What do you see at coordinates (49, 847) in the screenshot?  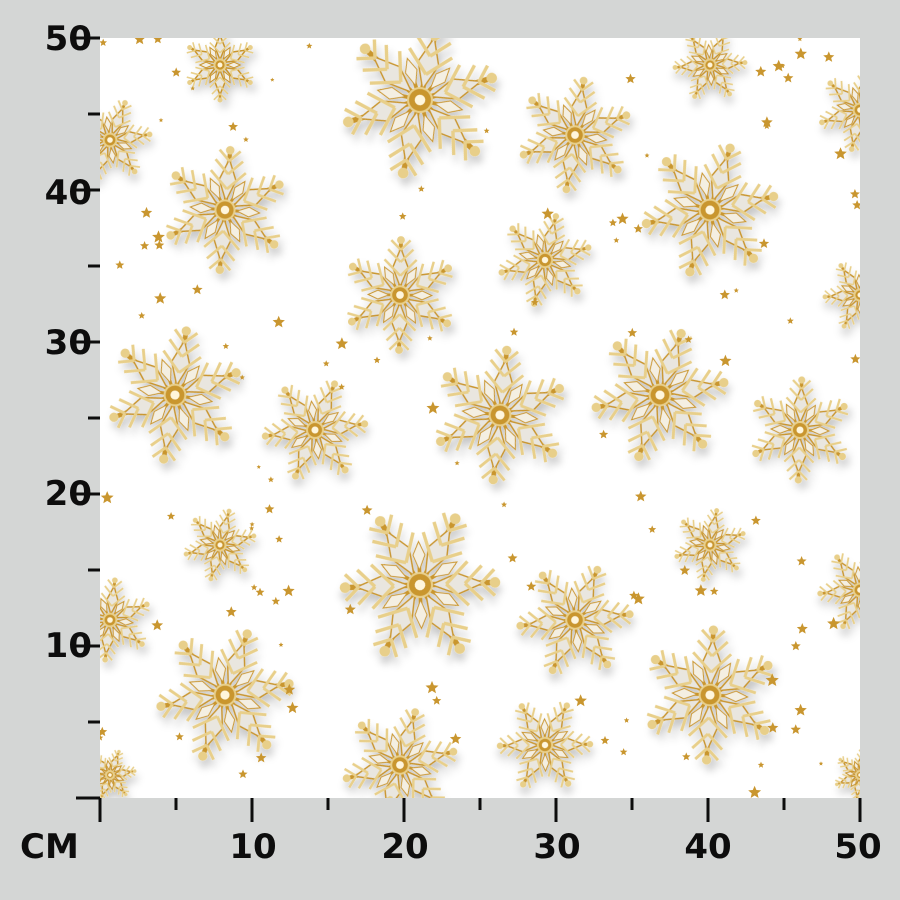 I see `unit-label: CM` at bounding box center [49, 847].